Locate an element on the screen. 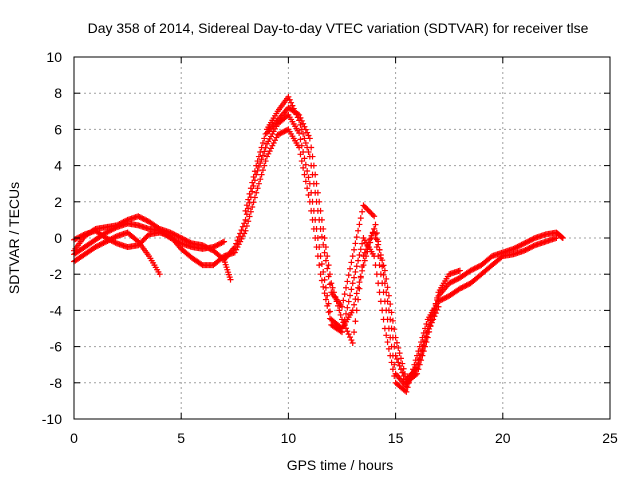 The height and width of the screenshot is (480, 640). x-tick-label: 15 is located at coordinates (396, 438).